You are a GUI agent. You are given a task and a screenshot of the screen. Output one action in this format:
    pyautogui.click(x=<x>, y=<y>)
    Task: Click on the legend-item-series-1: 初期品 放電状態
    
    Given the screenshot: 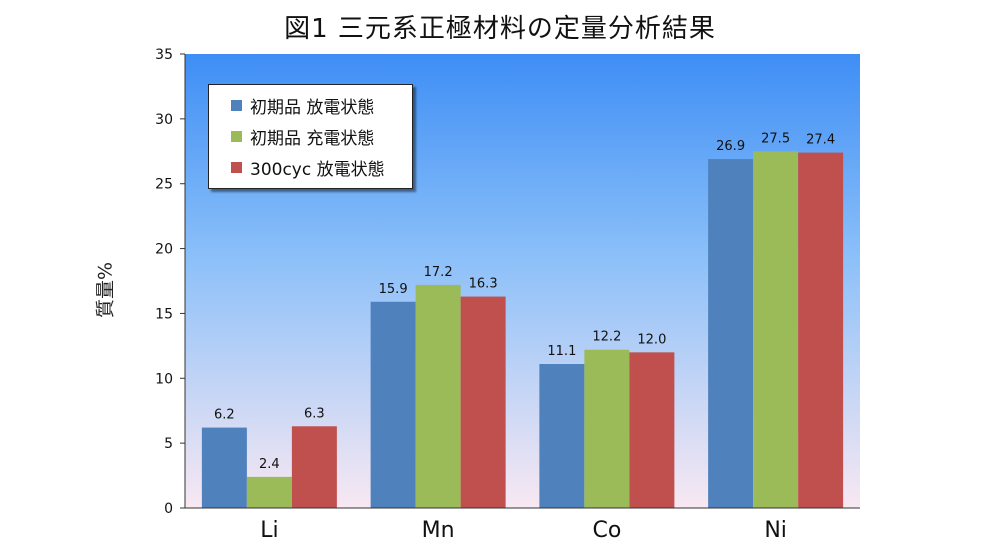 What is the action you would take?
    pyautogui.click(x=310, y=105)
    